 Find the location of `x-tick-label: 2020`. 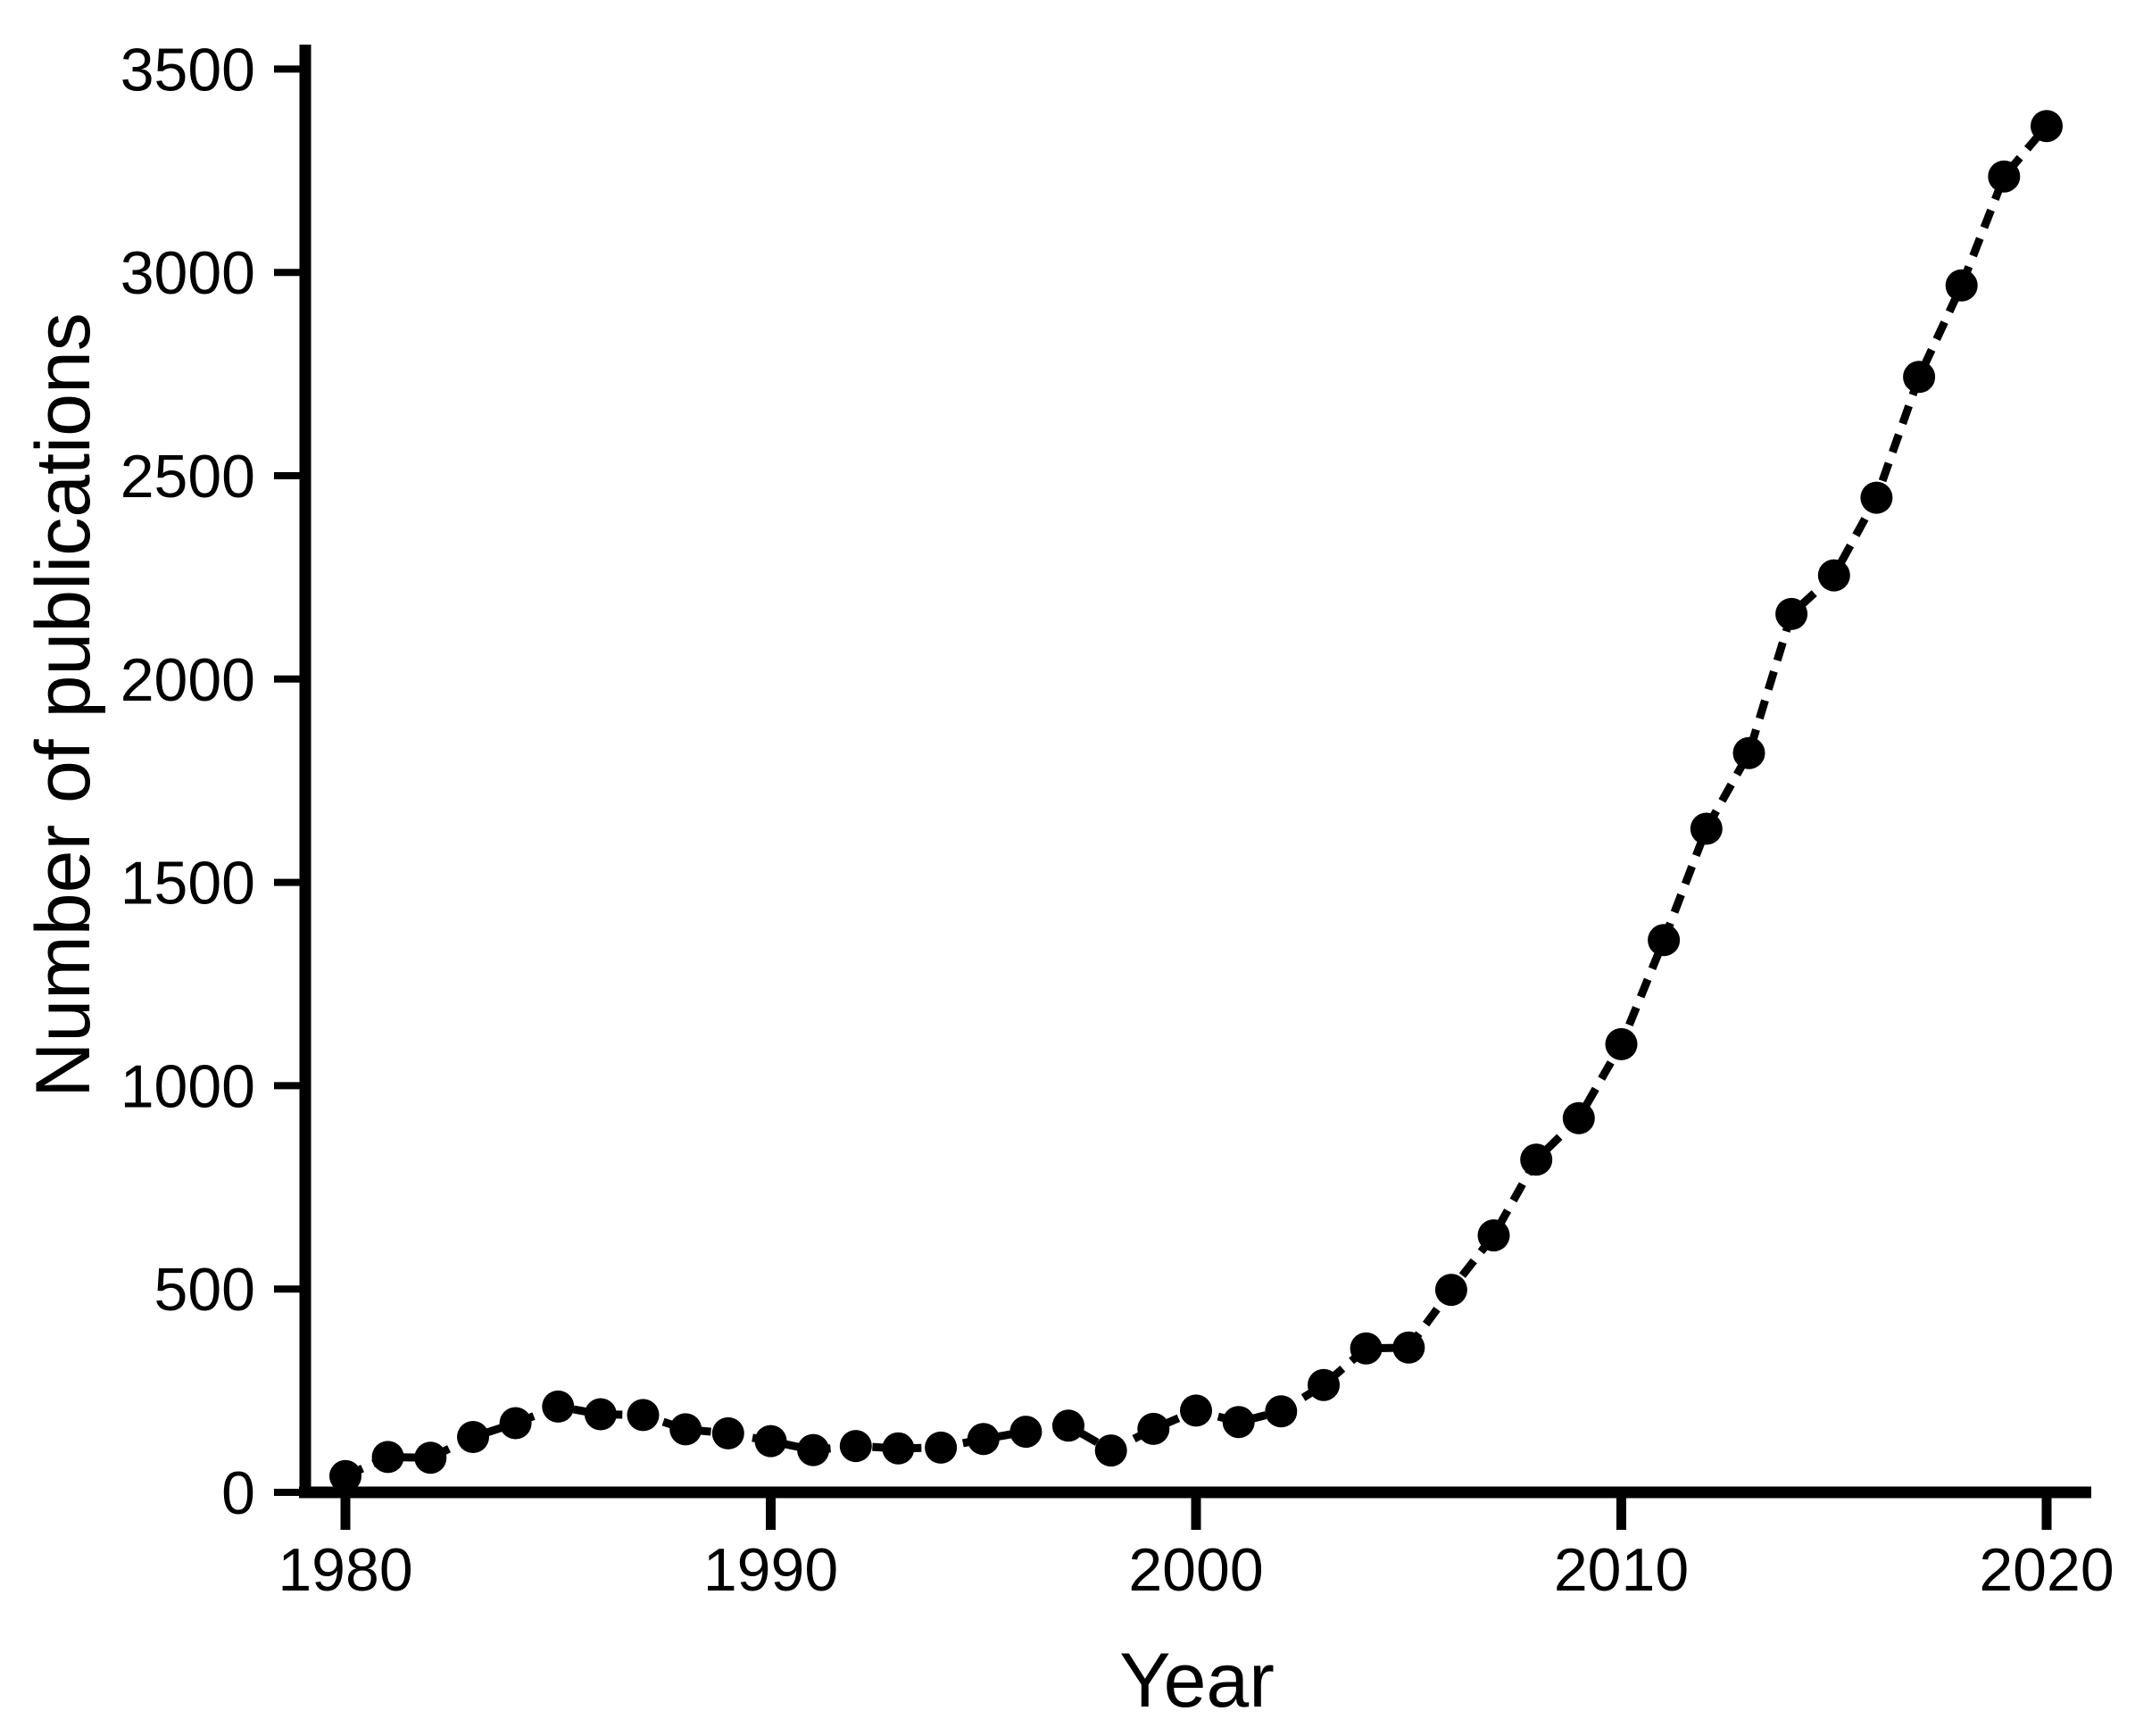

x-tick-label: 2020 is located at coordinates (2047, 1570).